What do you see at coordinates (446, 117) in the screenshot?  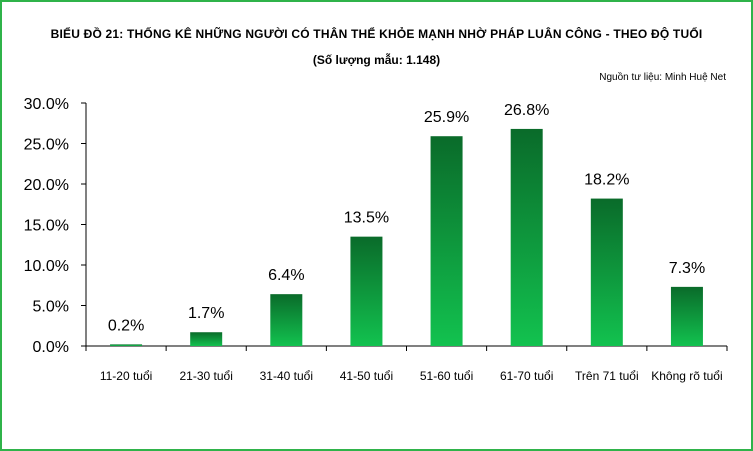 I see `data-label: 25.9%` at bounding box center [446, 117].